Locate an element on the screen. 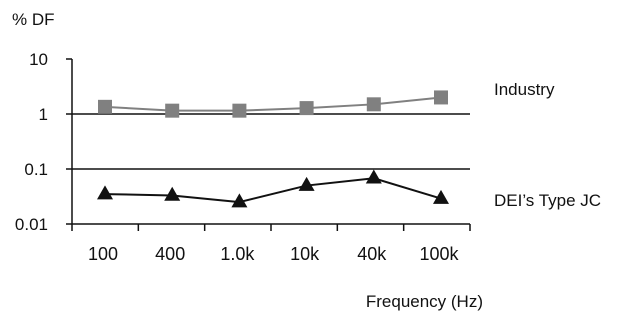 The width and height of the screenshot is (621, 320). series-label-1: DEI’s Type JC is located at coordinates (547, 200).